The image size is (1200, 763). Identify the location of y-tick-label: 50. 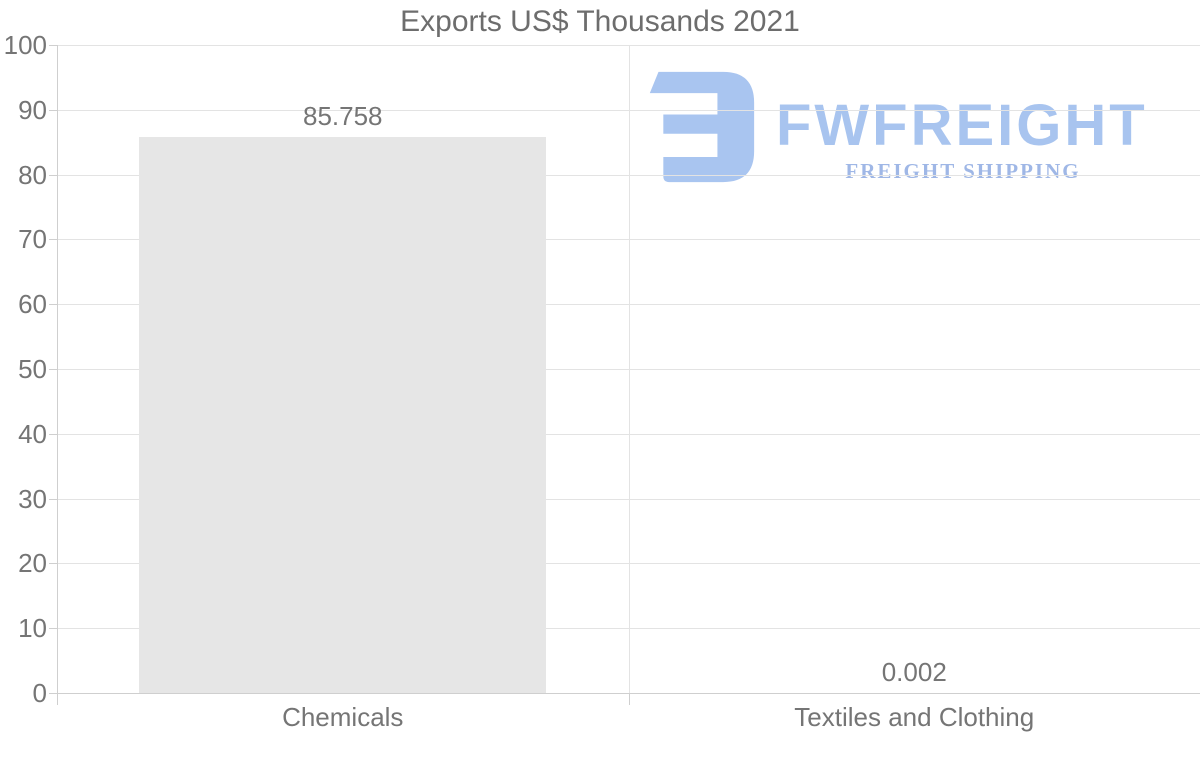
(32, 369).